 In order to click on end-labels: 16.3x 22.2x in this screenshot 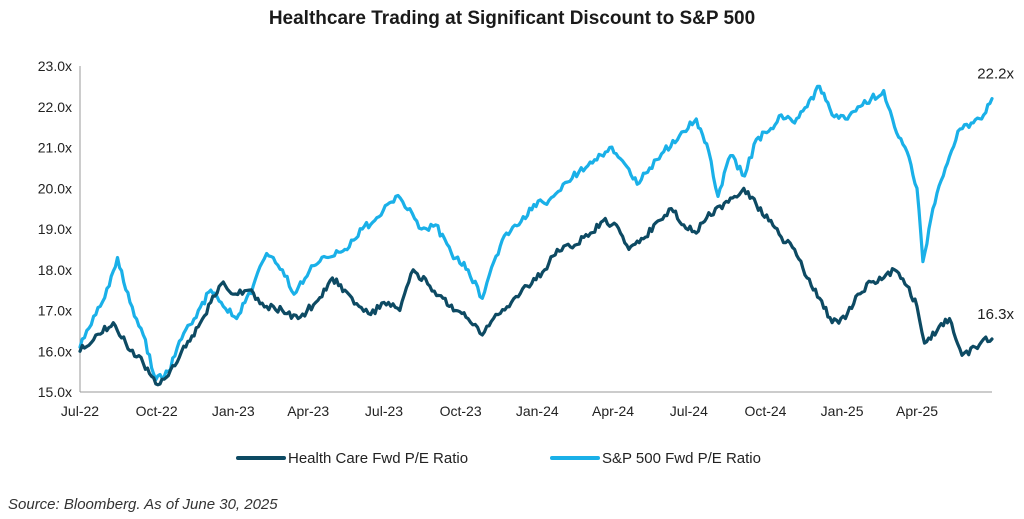, I will do `click(995, 194)`.